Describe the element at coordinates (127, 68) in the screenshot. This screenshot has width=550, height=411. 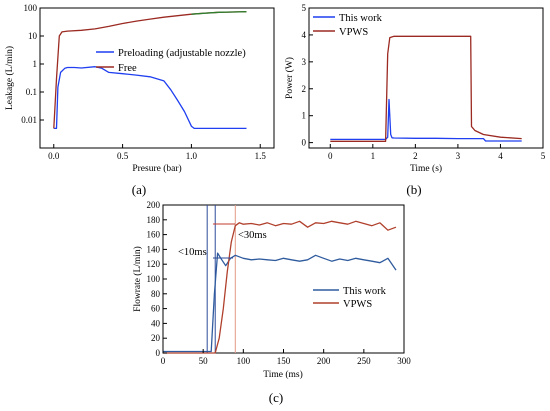
I see `legend-label-free: Free` at that location.